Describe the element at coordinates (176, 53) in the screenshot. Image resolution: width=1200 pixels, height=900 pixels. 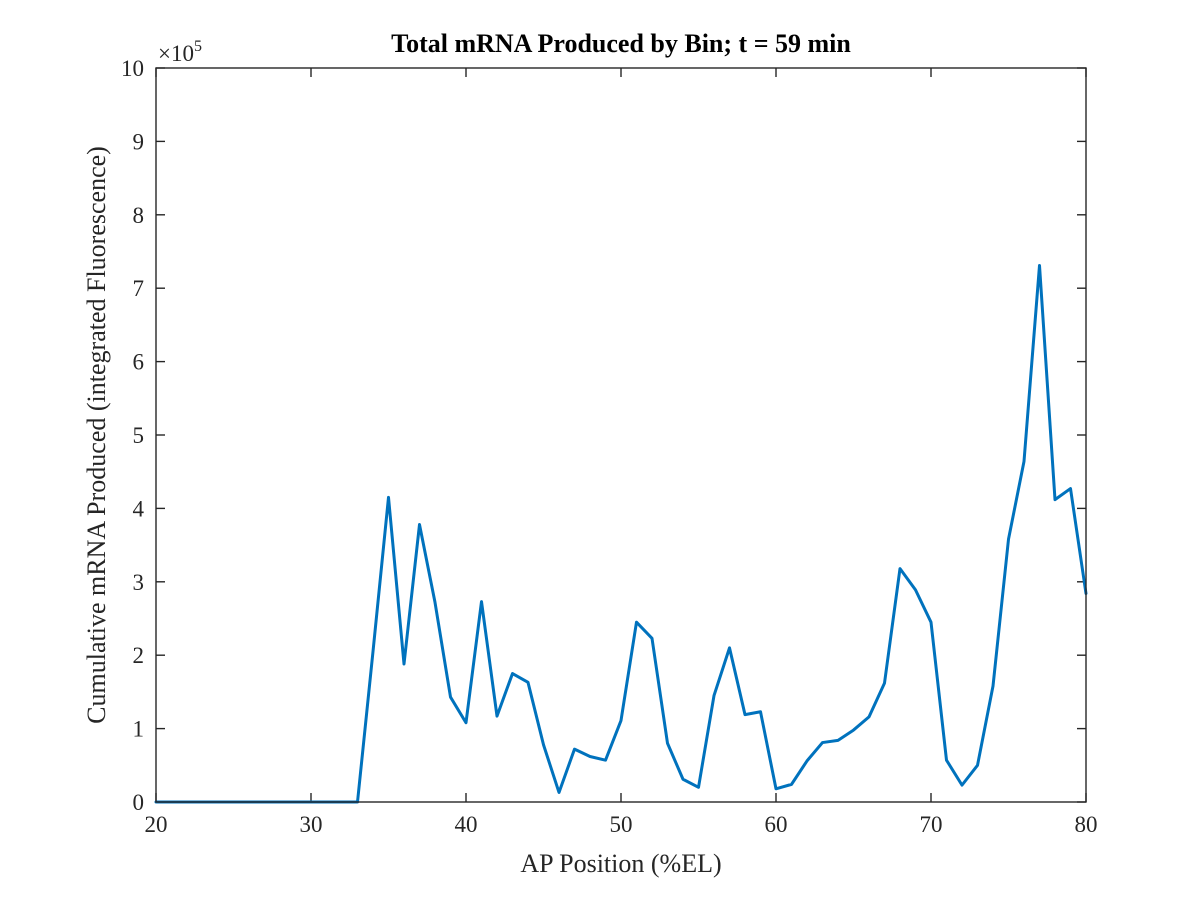
I see `y-multiplier-base: ×10` at that location.